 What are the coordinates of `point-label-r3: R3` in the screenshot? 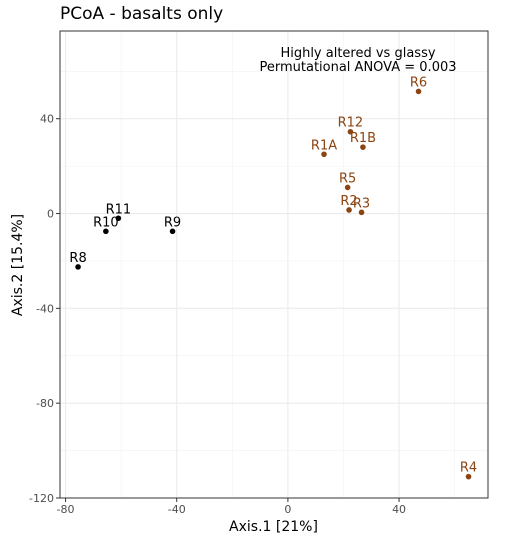 It's located at (361, 203).